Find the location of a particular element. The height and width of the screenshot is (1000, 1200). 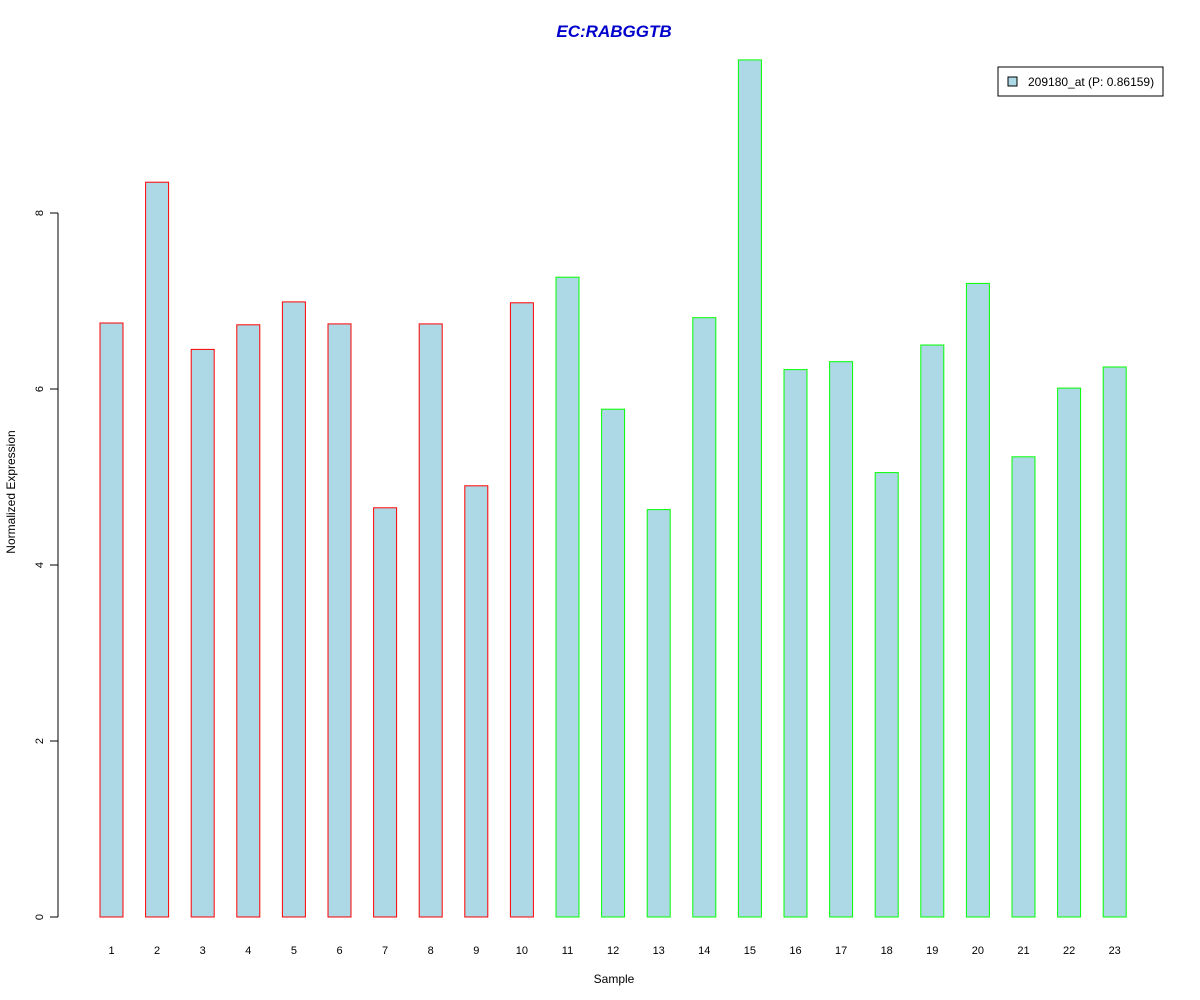

x-tick-label: 23 is located at coordinates (1115, 951).